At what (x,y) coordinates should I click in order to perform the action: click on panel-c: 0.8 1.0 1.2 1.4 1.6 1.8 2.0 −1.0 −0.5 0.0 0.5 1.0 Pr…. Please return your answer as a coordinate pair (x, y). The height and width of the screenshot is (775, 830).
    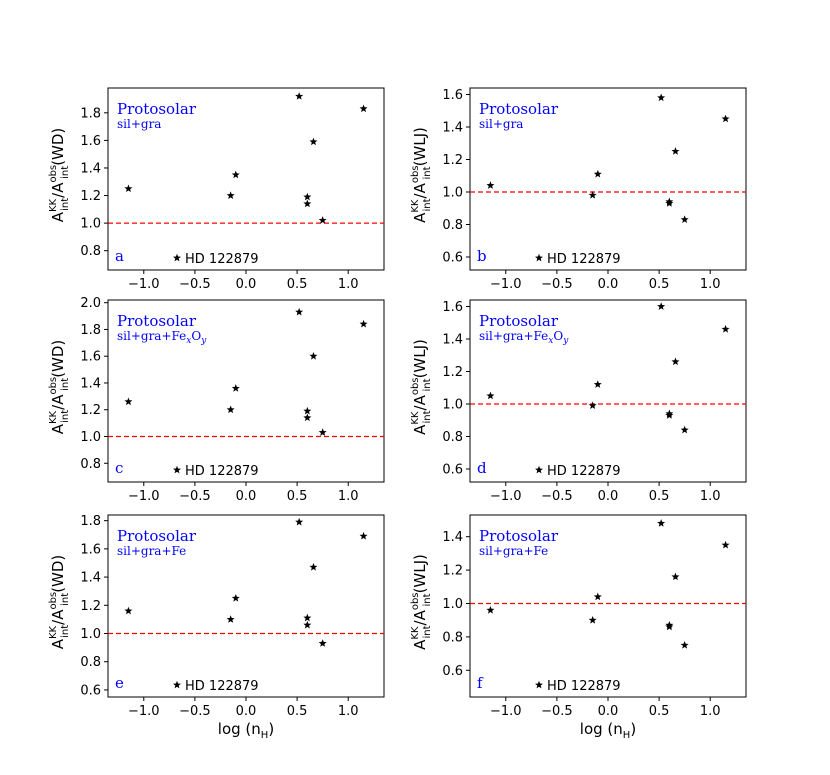
    Looking at the image, I should click on (216, 400).